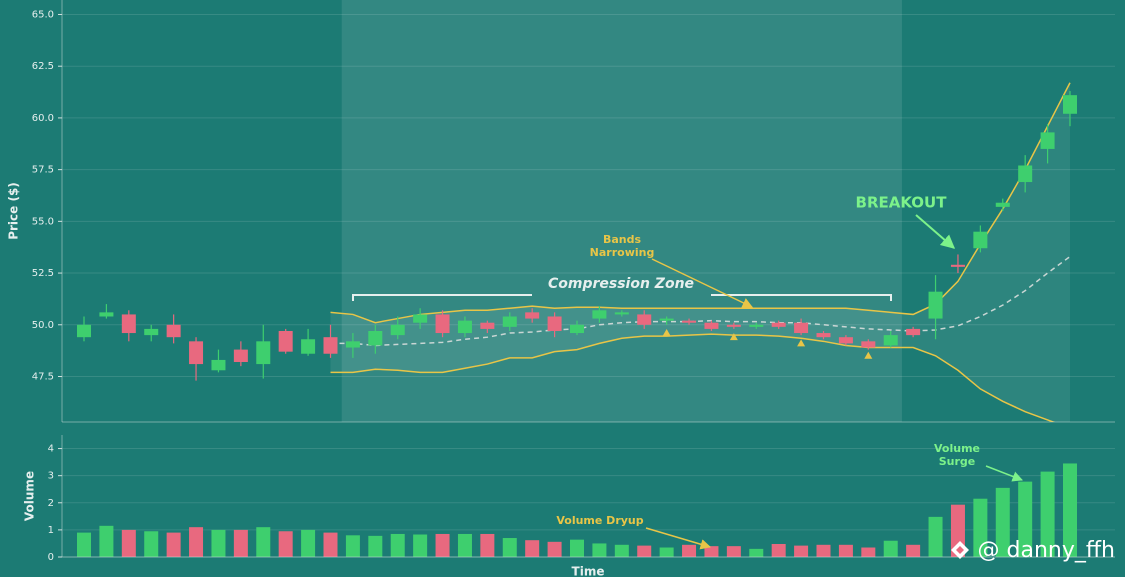 Image resolution: width=1125 pixels, height=577 pixels. What do you see at coordinates (51, 503) in the screenshot?
I see `y-tick-label: 2` at bounding box center [51, 503].